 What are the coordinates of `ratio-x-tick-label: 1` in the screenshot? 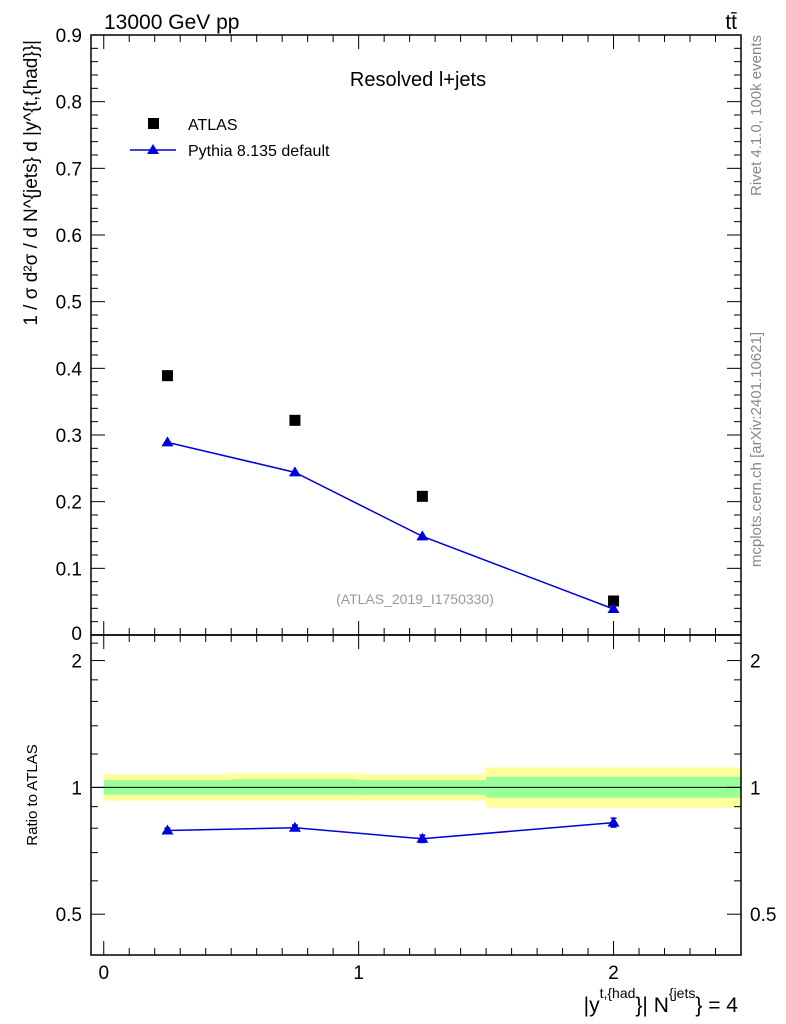 It's located at (358, 973).